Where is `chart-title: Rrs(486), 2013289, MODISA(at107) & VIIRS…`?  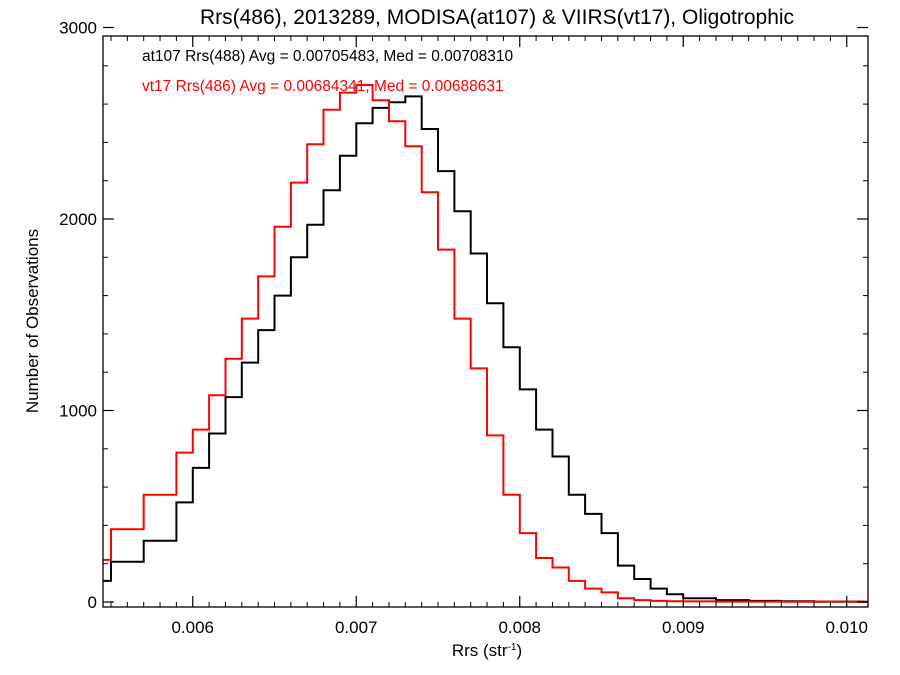 chart-title: Rrs(486), 2013289, MODISA(at107) & VIIRS… is located at coordinates (497, 17).